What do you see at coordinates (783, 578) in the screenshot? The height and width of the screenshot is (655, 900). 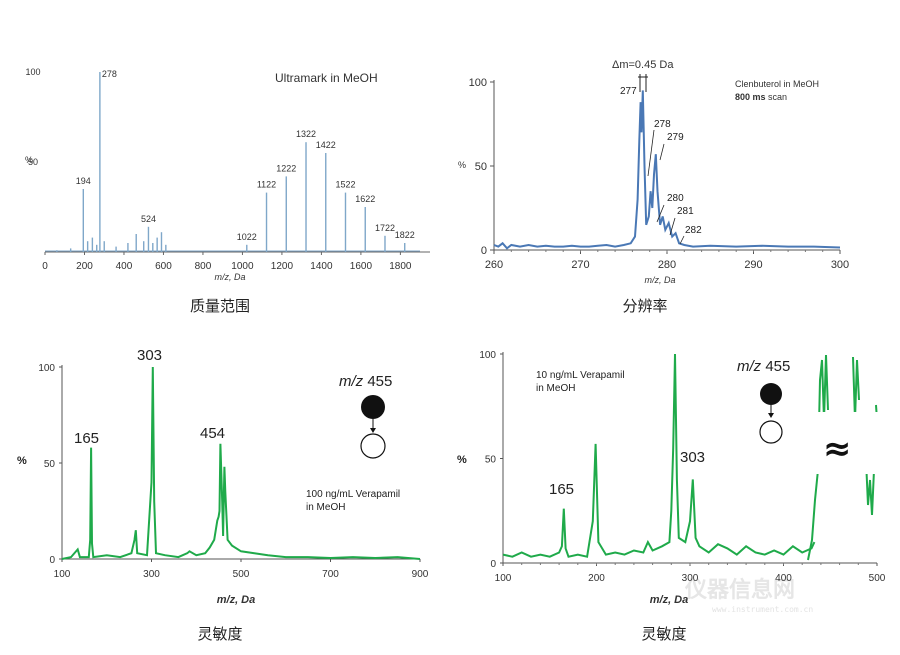 I see `c4-x-tick-label: 400` at bounding box center [783, 578].